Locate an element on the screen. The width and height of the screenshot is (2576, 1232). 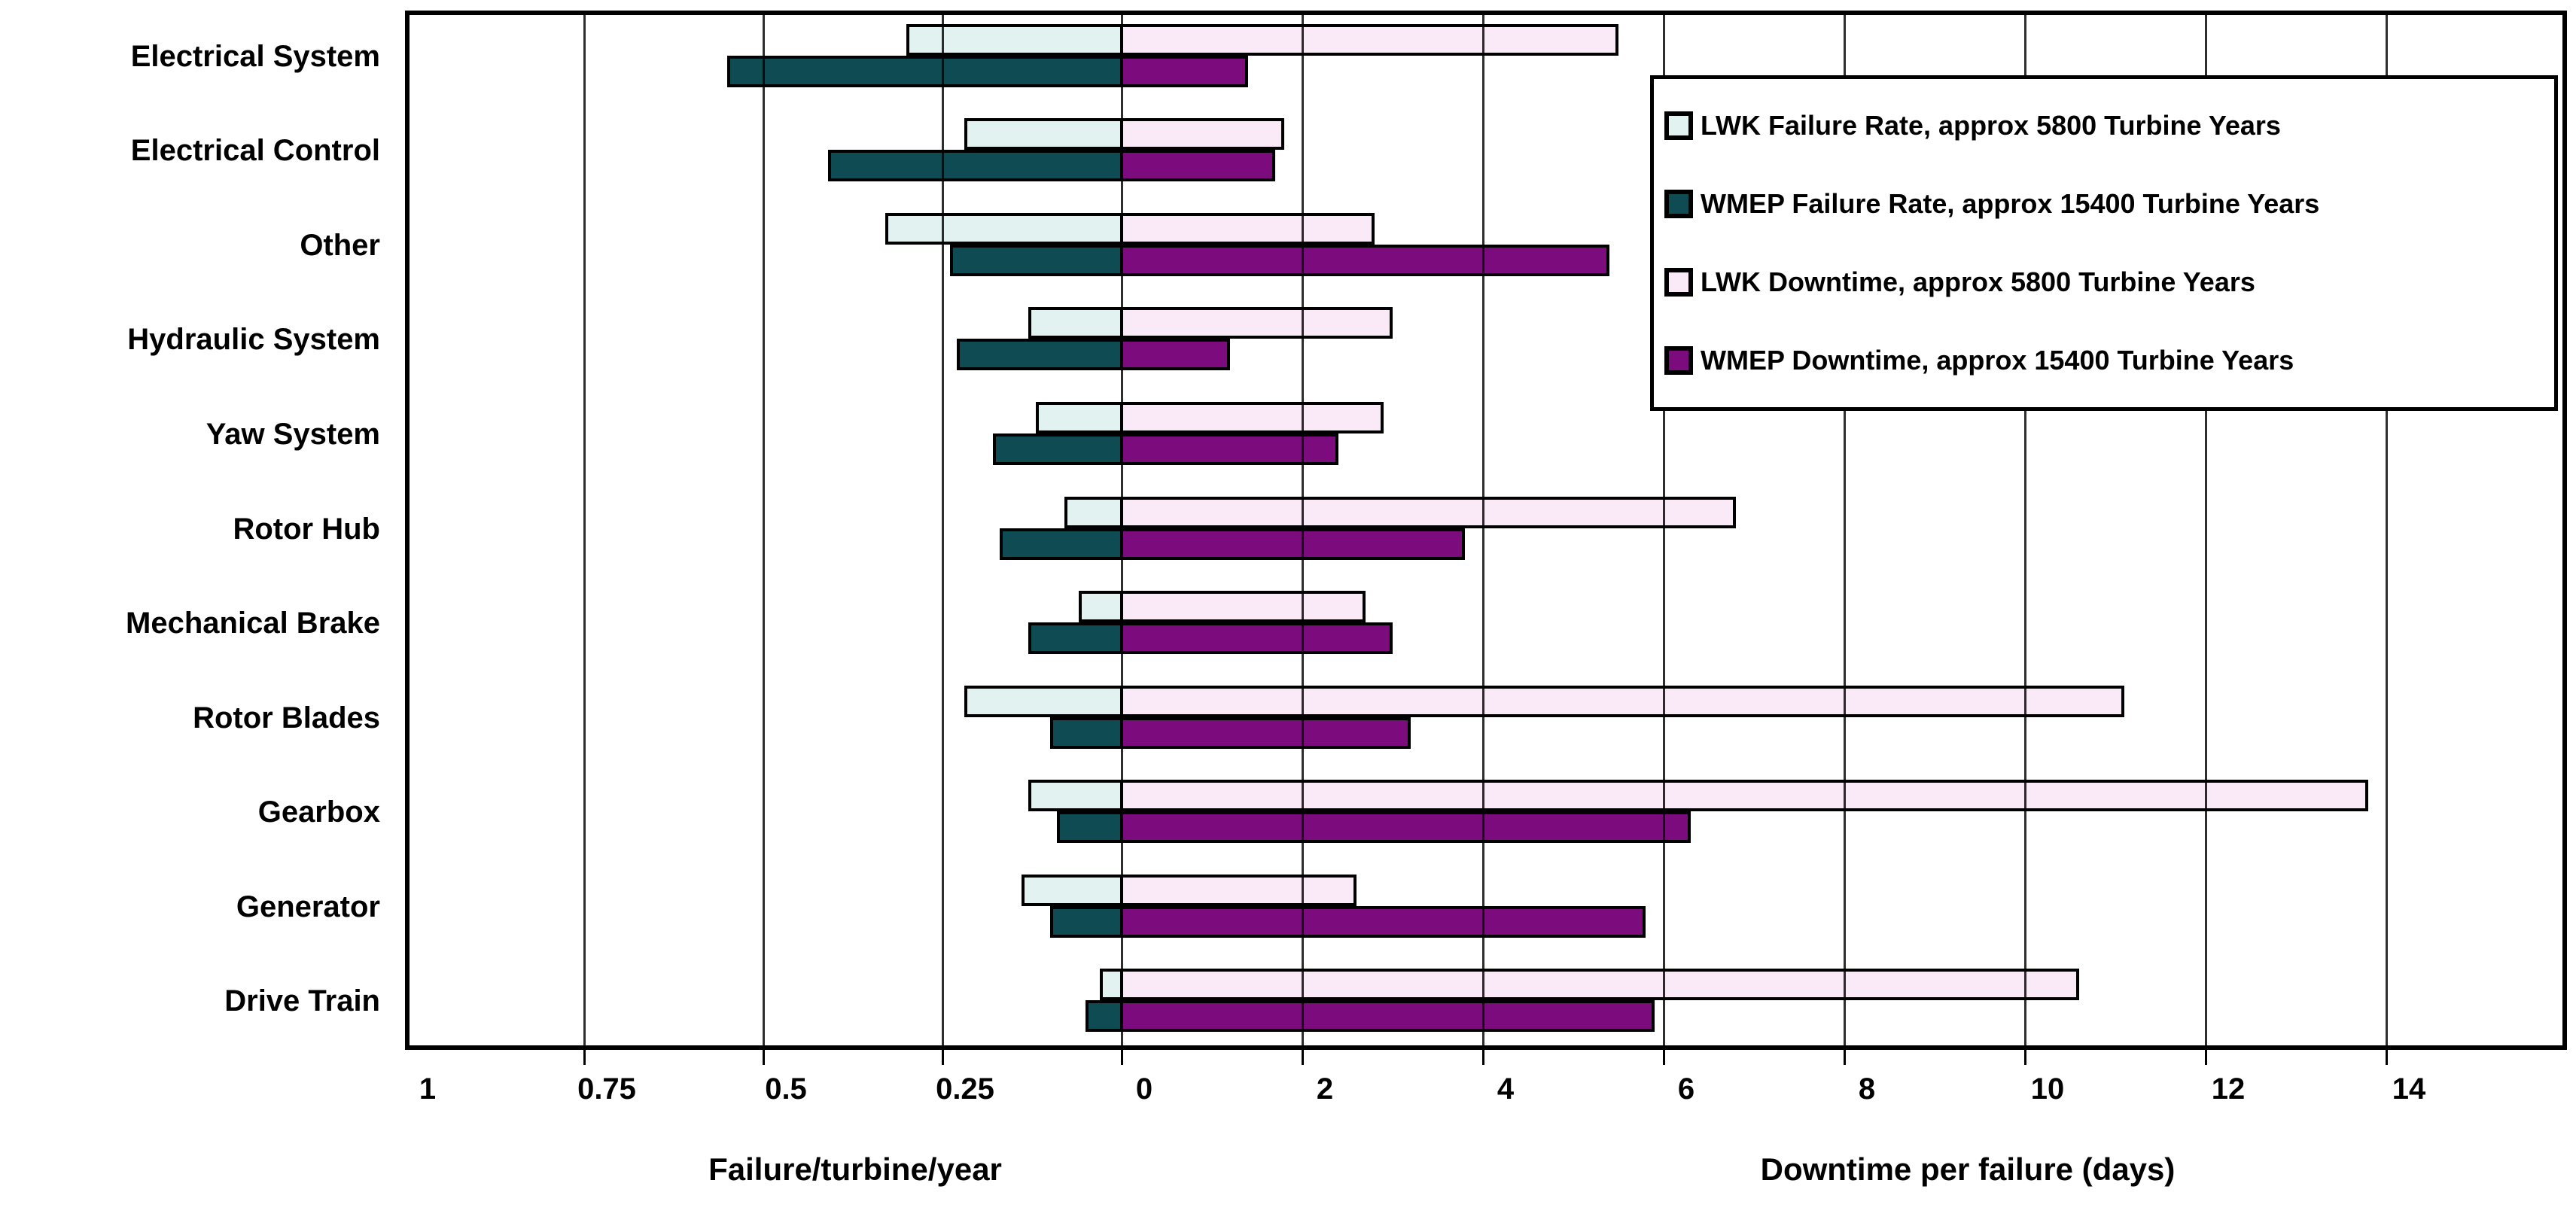
bar-wmep-failure-rotor-blades is located at coordinates (1086, 732).